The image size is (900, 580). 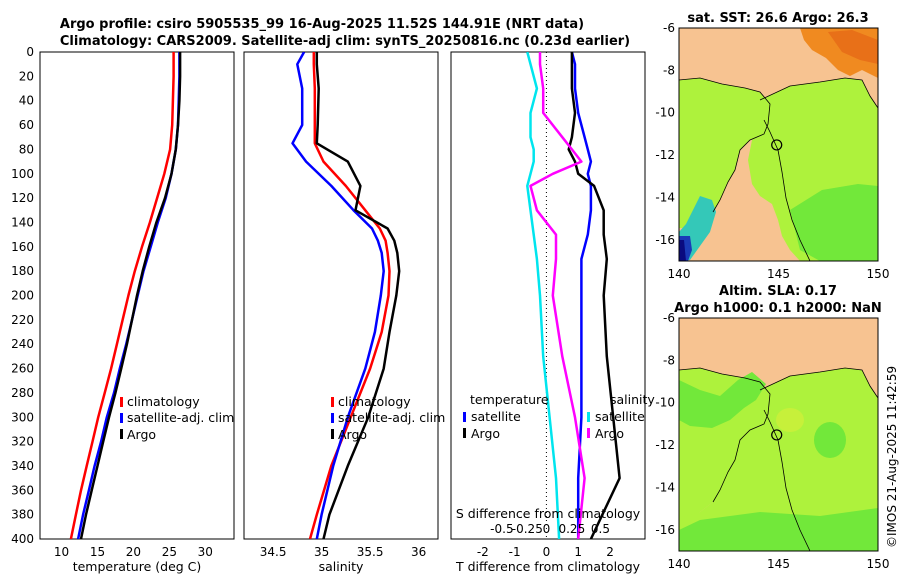 I want to click on isobath, so click(x=787, y=480).